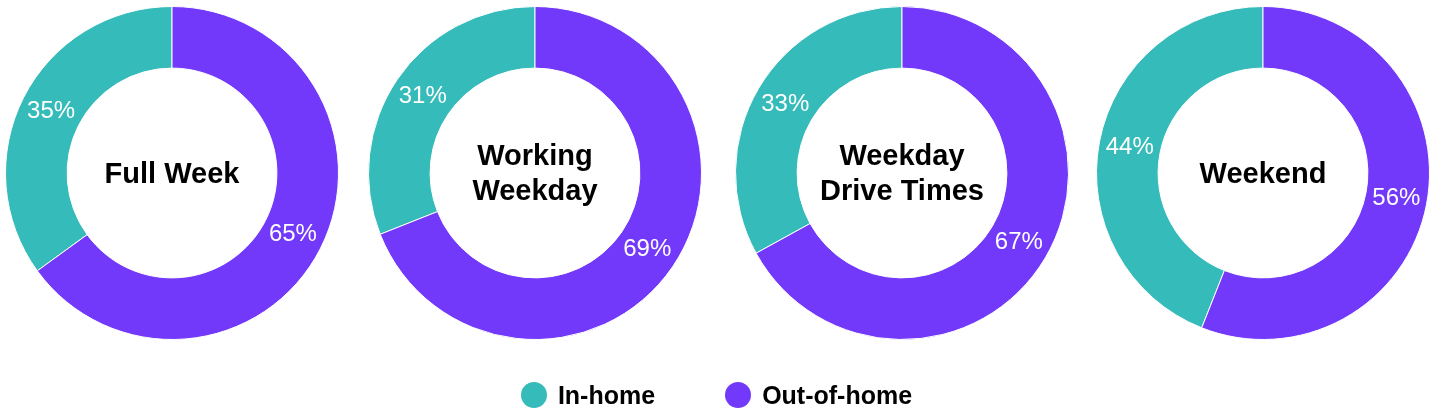  I want to click on data-label: 33%, so click(785, 102).